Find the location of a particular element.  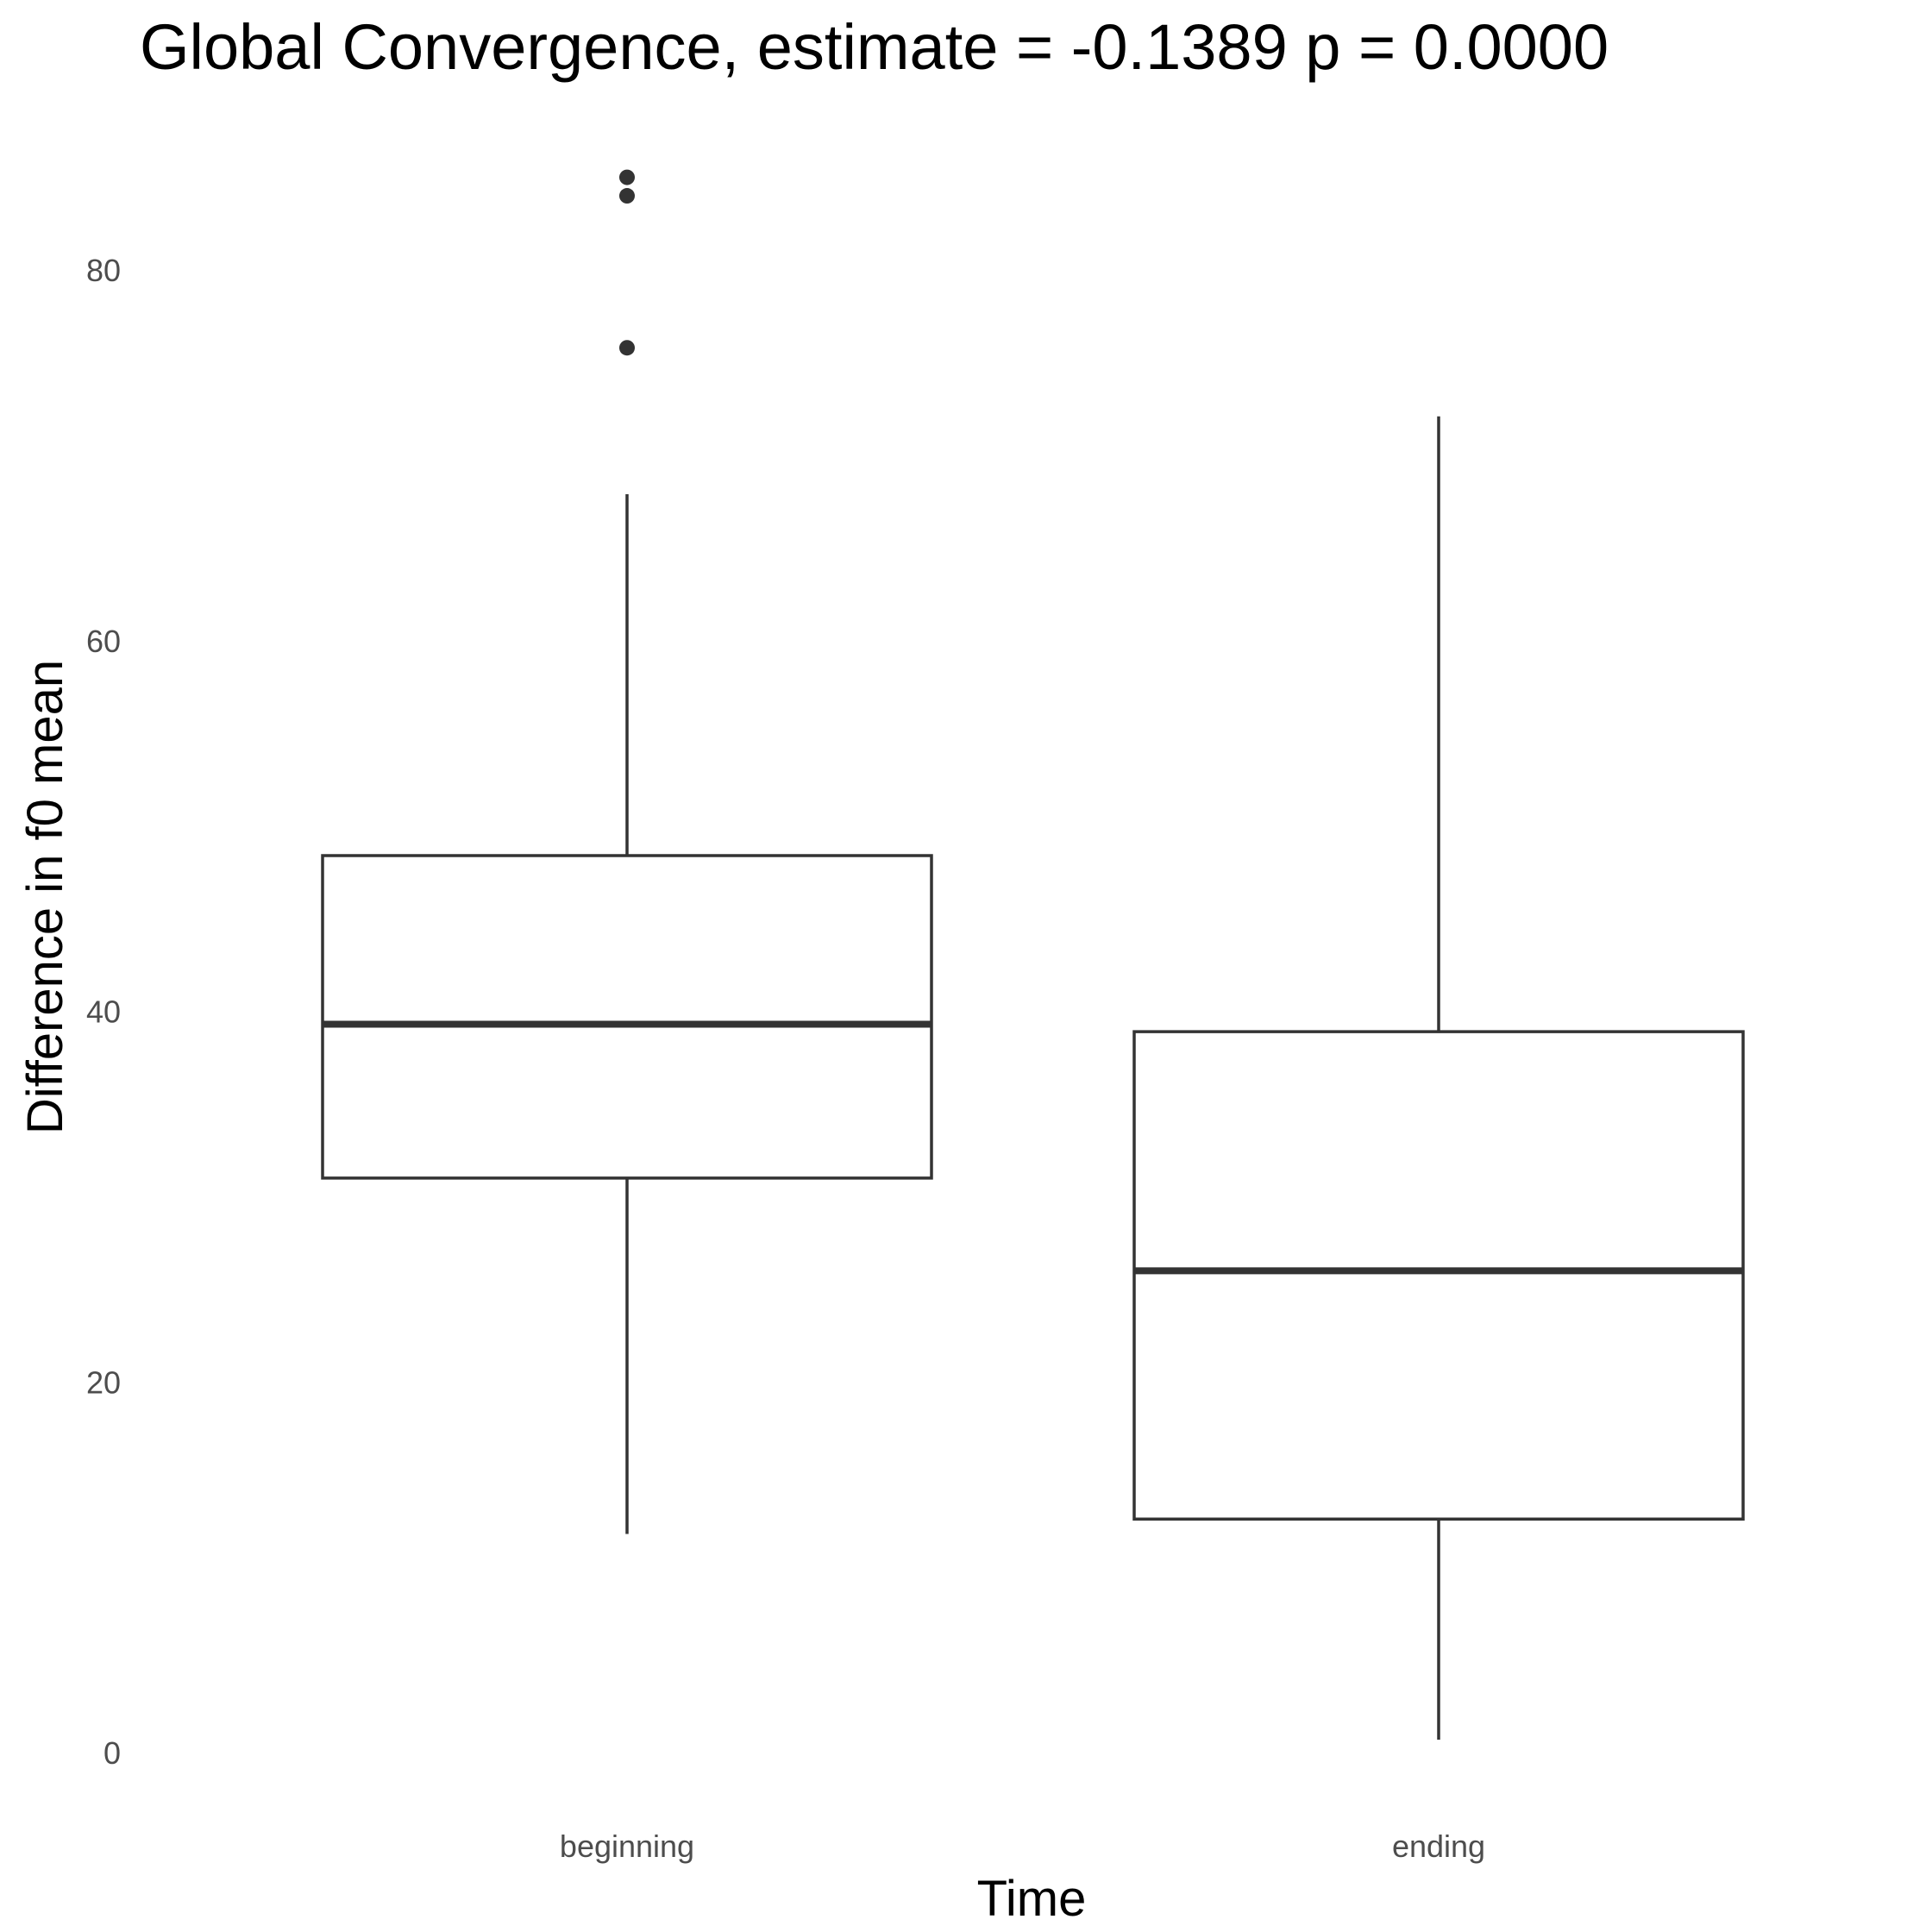

x-tick-label: beginning is located at coordinates (627, 1846).